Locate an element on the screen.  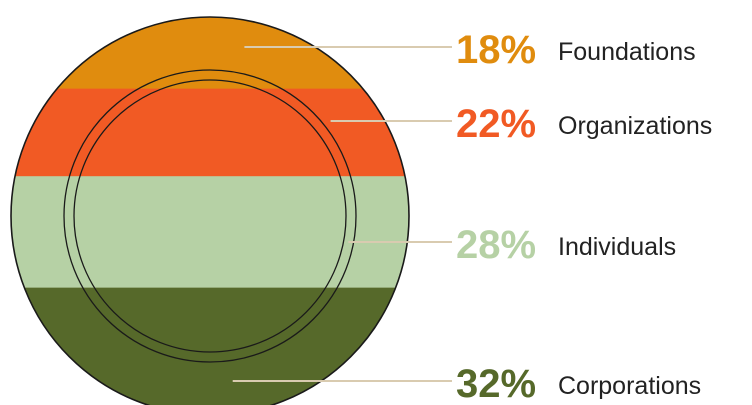
band-organizations is located at coordinates (210, 132).